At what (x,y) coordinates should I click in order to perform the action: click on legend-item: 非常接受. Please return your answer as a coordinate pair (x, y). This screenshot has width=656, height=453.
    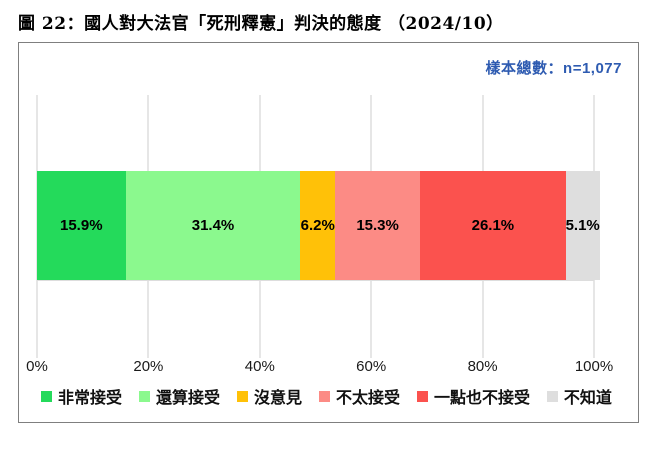
    Looking at the image, I should click on (81, 396).